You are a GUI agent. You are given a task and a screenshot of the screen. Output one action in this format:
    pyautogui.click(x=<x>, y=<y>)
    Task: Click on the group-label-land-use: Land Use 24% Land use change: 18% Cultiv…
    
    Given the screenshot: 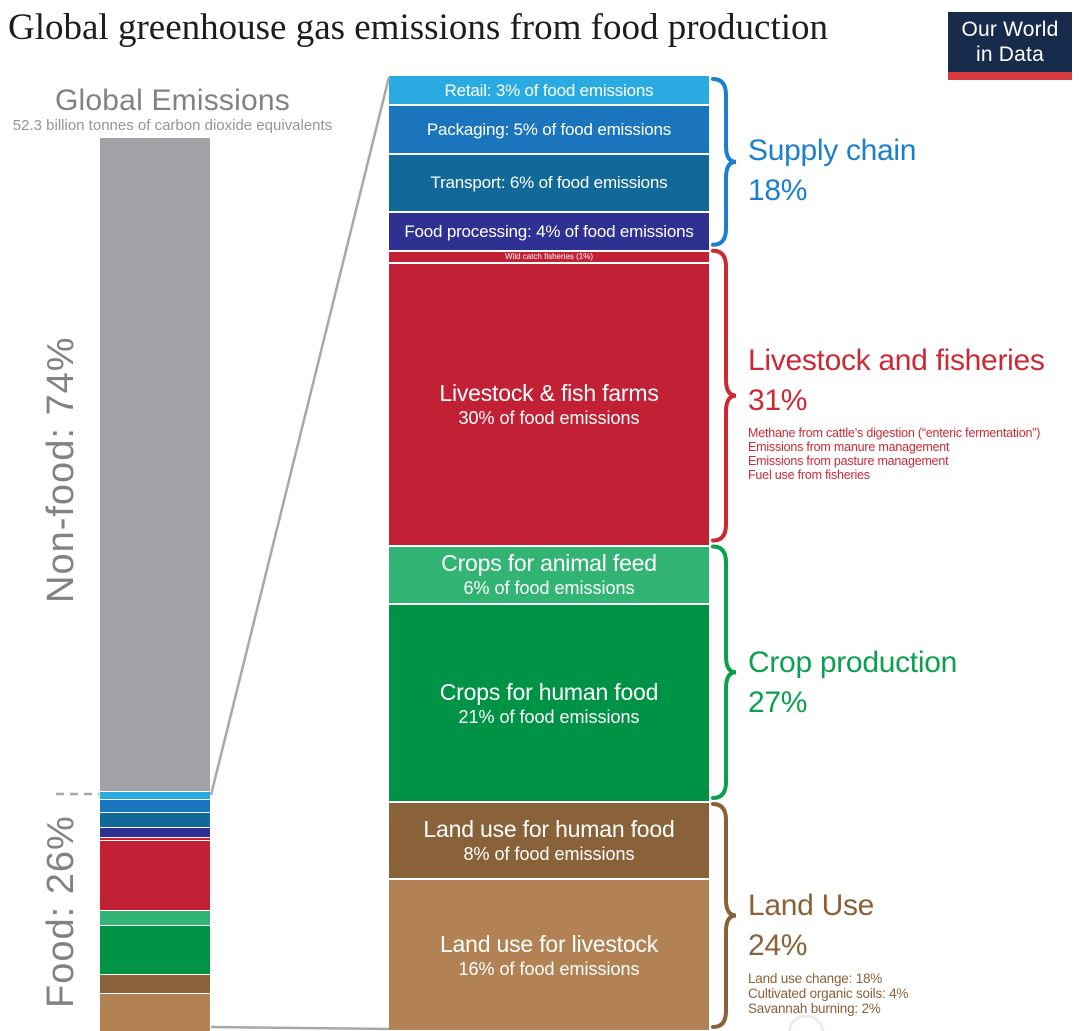 What is the action you would take?
    pyautogui.click(x=914, y=951)
    